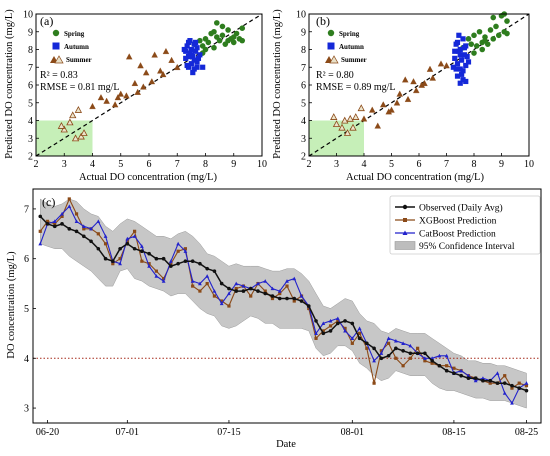 The height and width of the screenshot is (456, 550). Describe the element at coordinates (461, 208) in the screenshot. I see `legend-label-observed: Observed (Daily Avg)` at that location.